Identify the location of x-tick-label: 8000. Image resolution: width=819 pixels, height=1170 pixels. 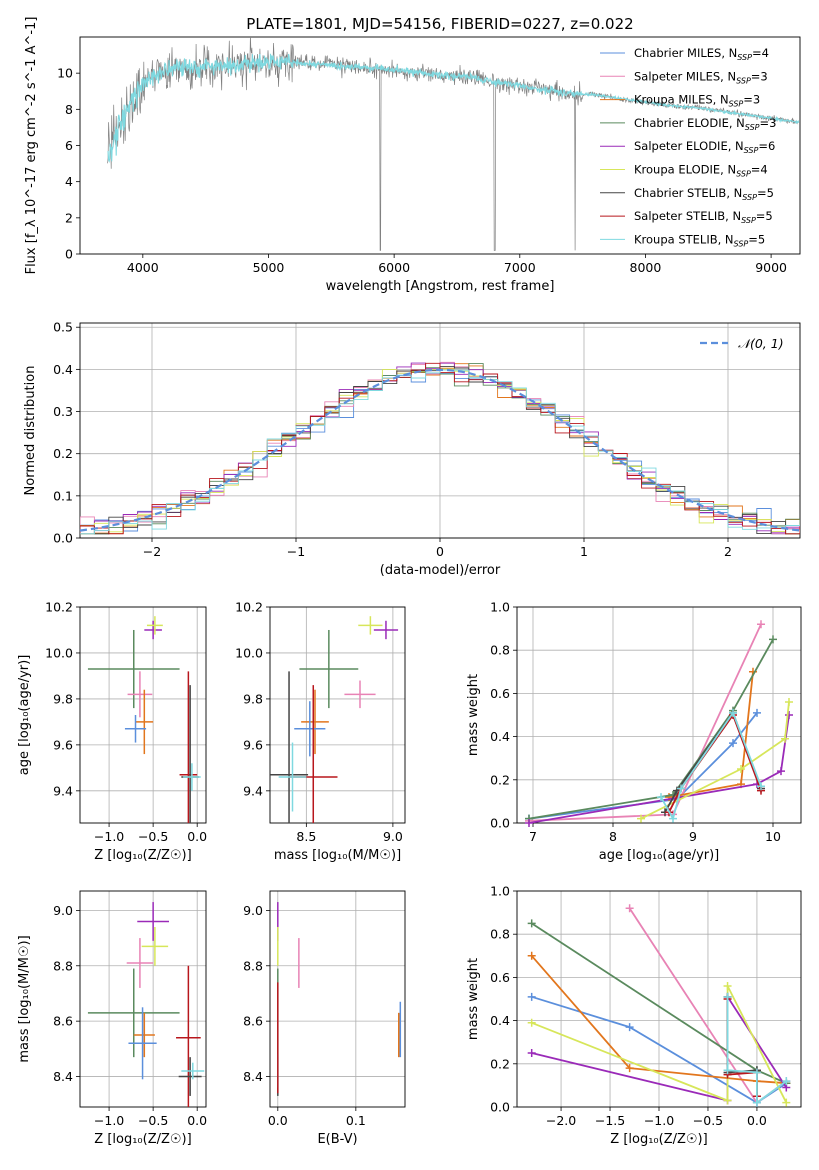
(646, 267).